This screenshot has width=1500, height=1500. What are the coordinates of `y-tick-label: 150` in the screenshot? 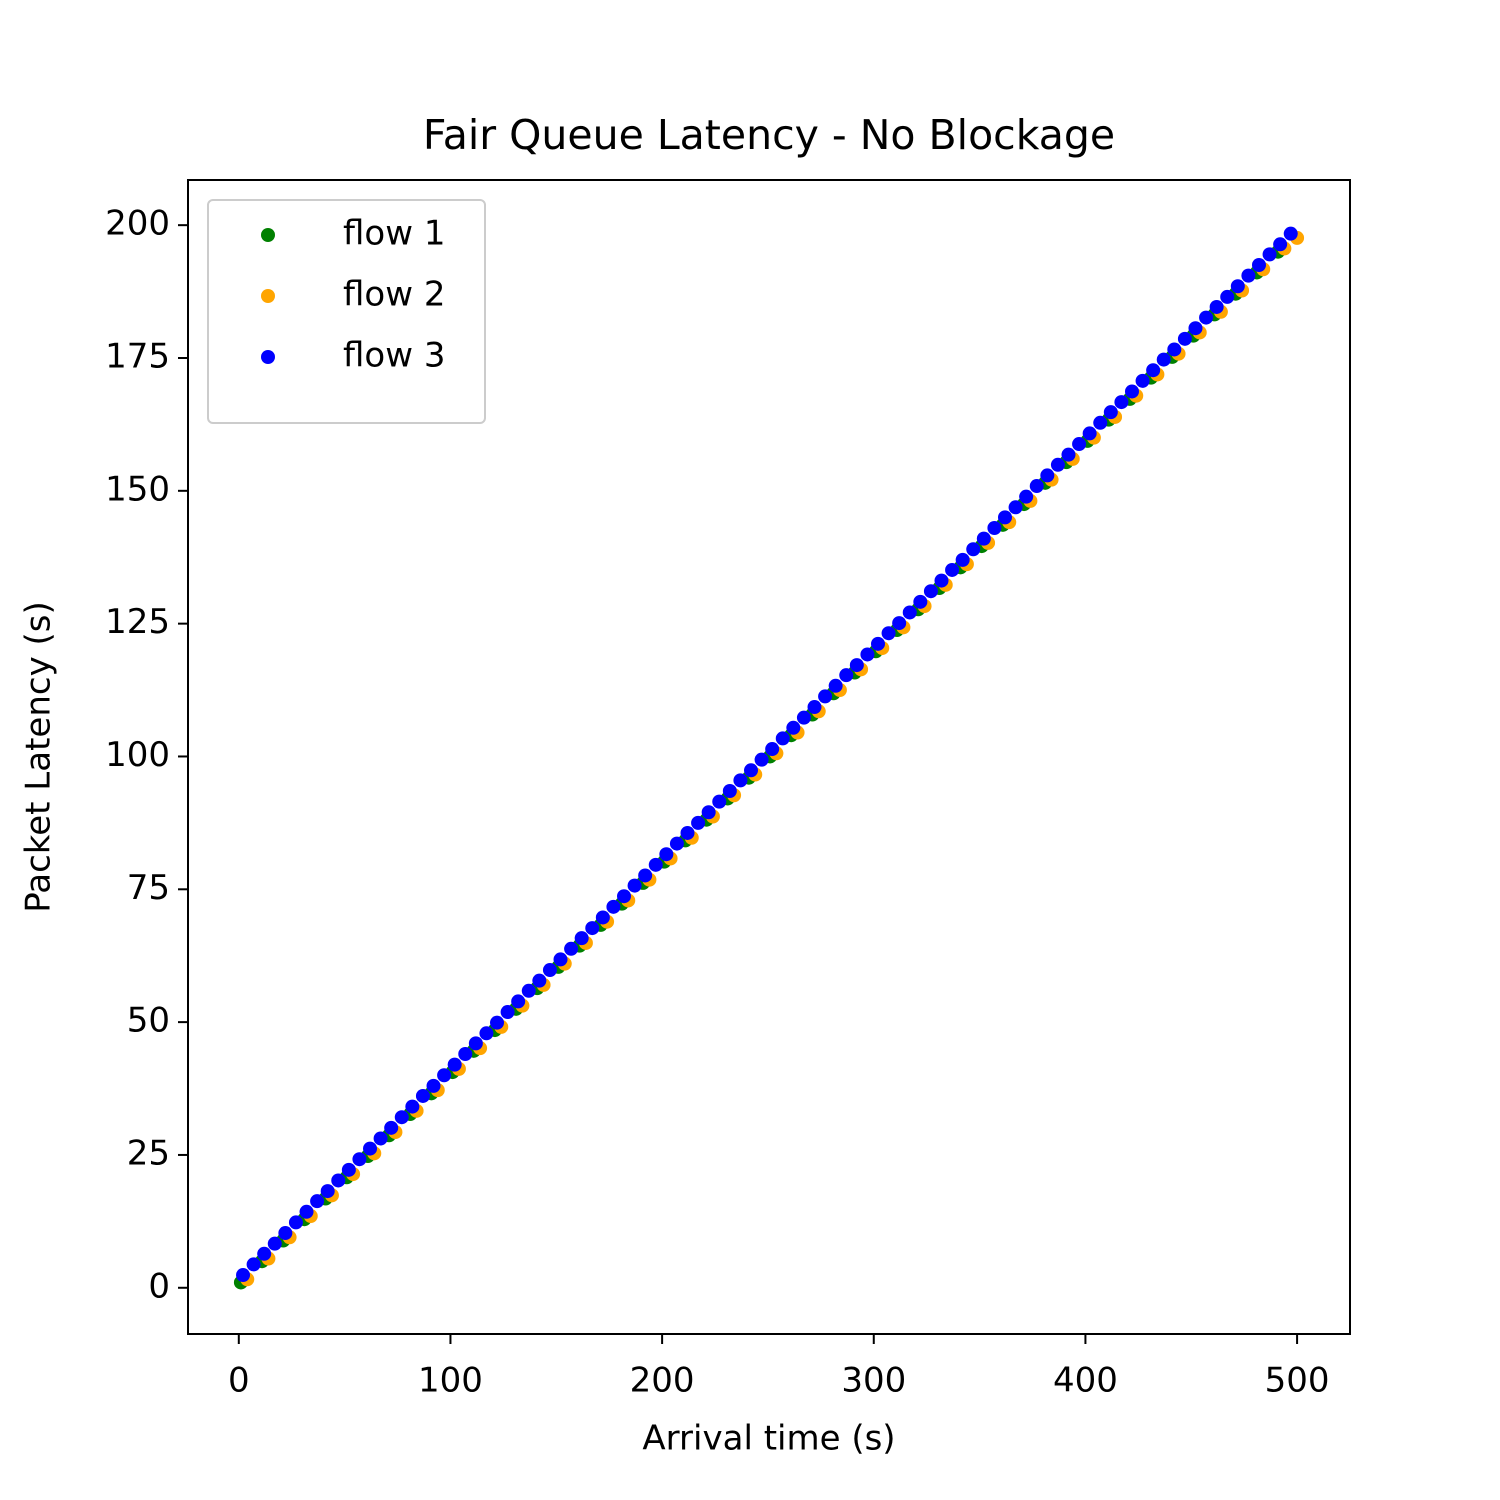 It's located at (137, 489).